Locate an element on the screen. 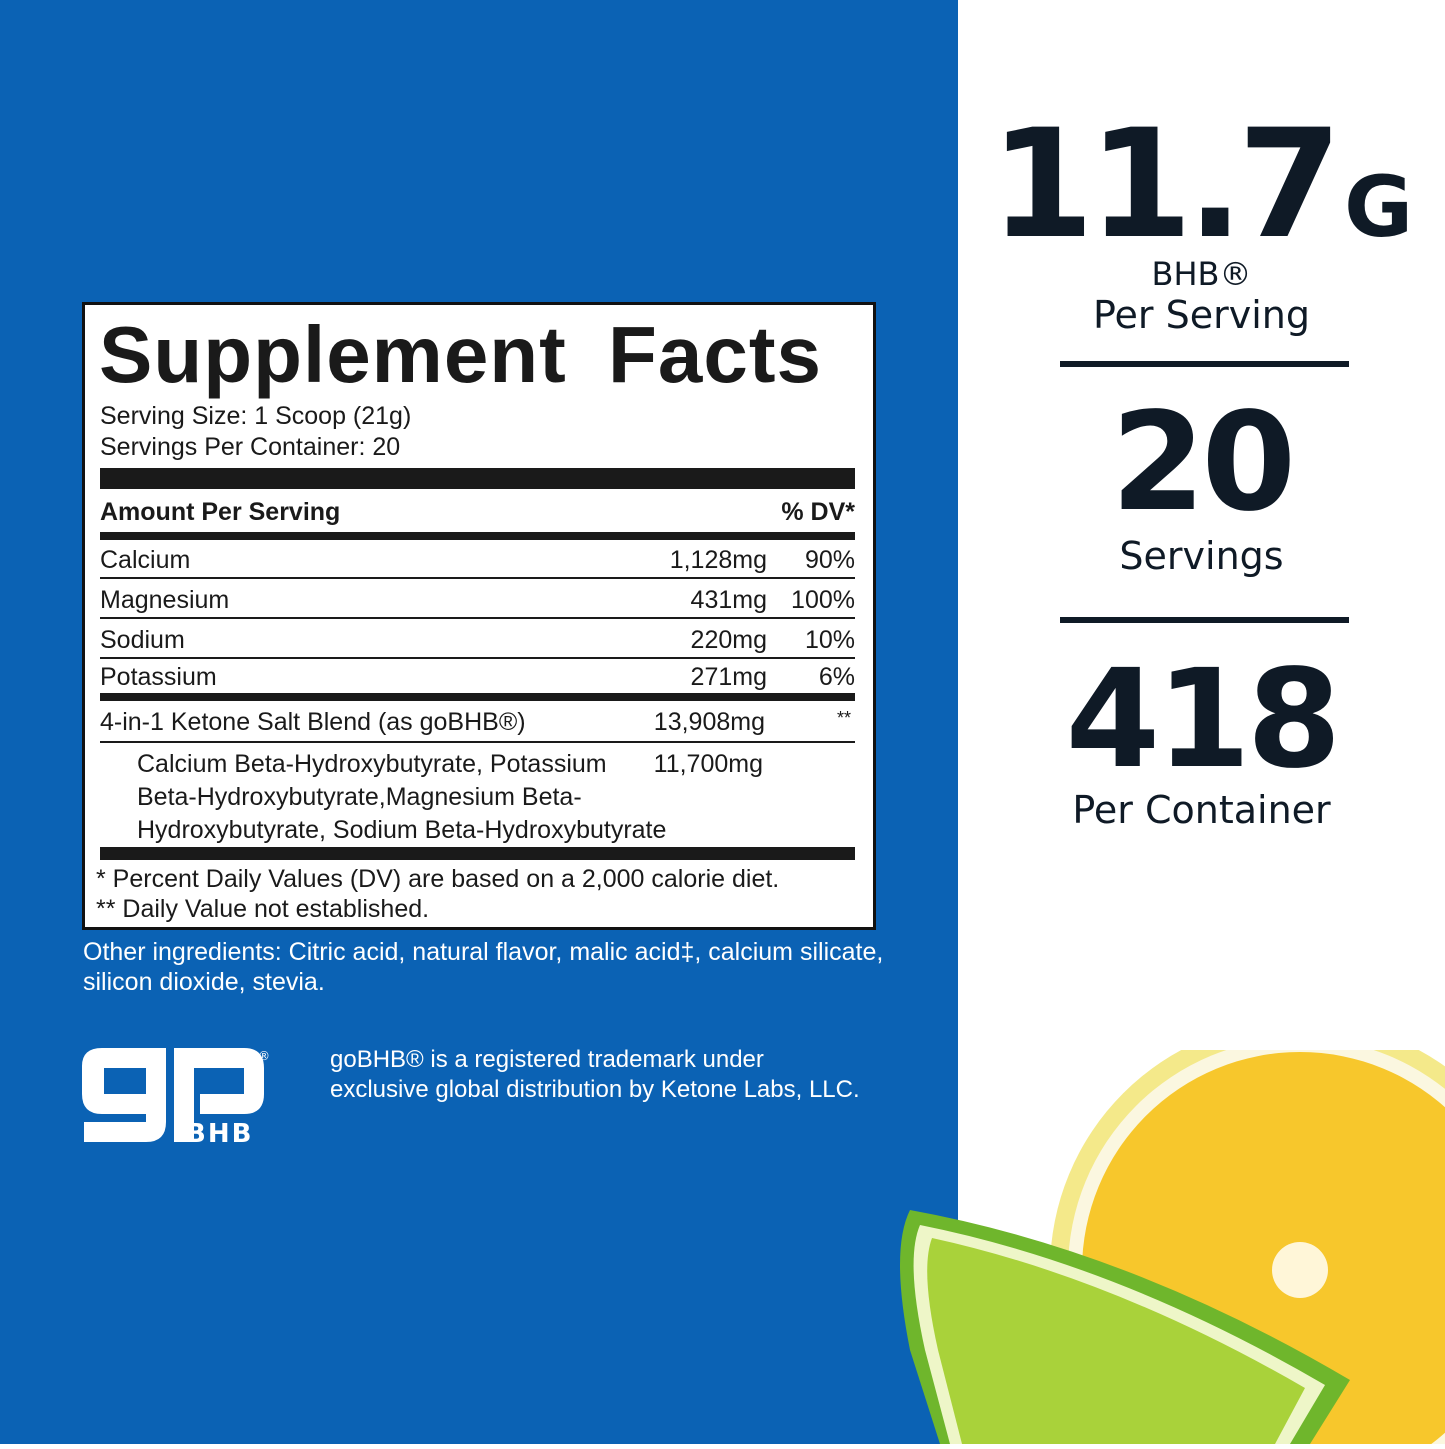 The image size is (1445, 1449). stat-label: Per Serving is located at coordinates (1201, 315).